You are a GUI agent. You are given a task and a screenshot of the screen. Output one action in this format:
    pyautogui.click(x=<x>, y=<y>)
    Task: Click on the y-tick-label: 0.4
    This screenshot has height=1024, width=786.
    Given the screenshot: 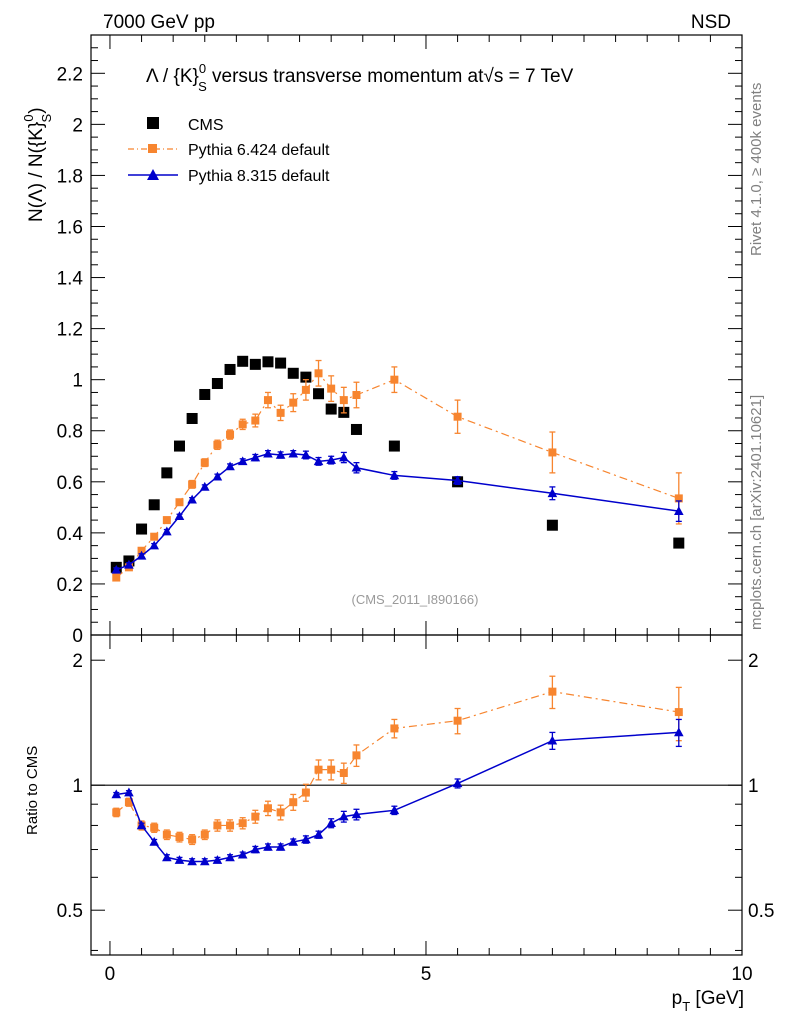 What is the action you would take?
    pyautogui.click(x=70, y=534)
    